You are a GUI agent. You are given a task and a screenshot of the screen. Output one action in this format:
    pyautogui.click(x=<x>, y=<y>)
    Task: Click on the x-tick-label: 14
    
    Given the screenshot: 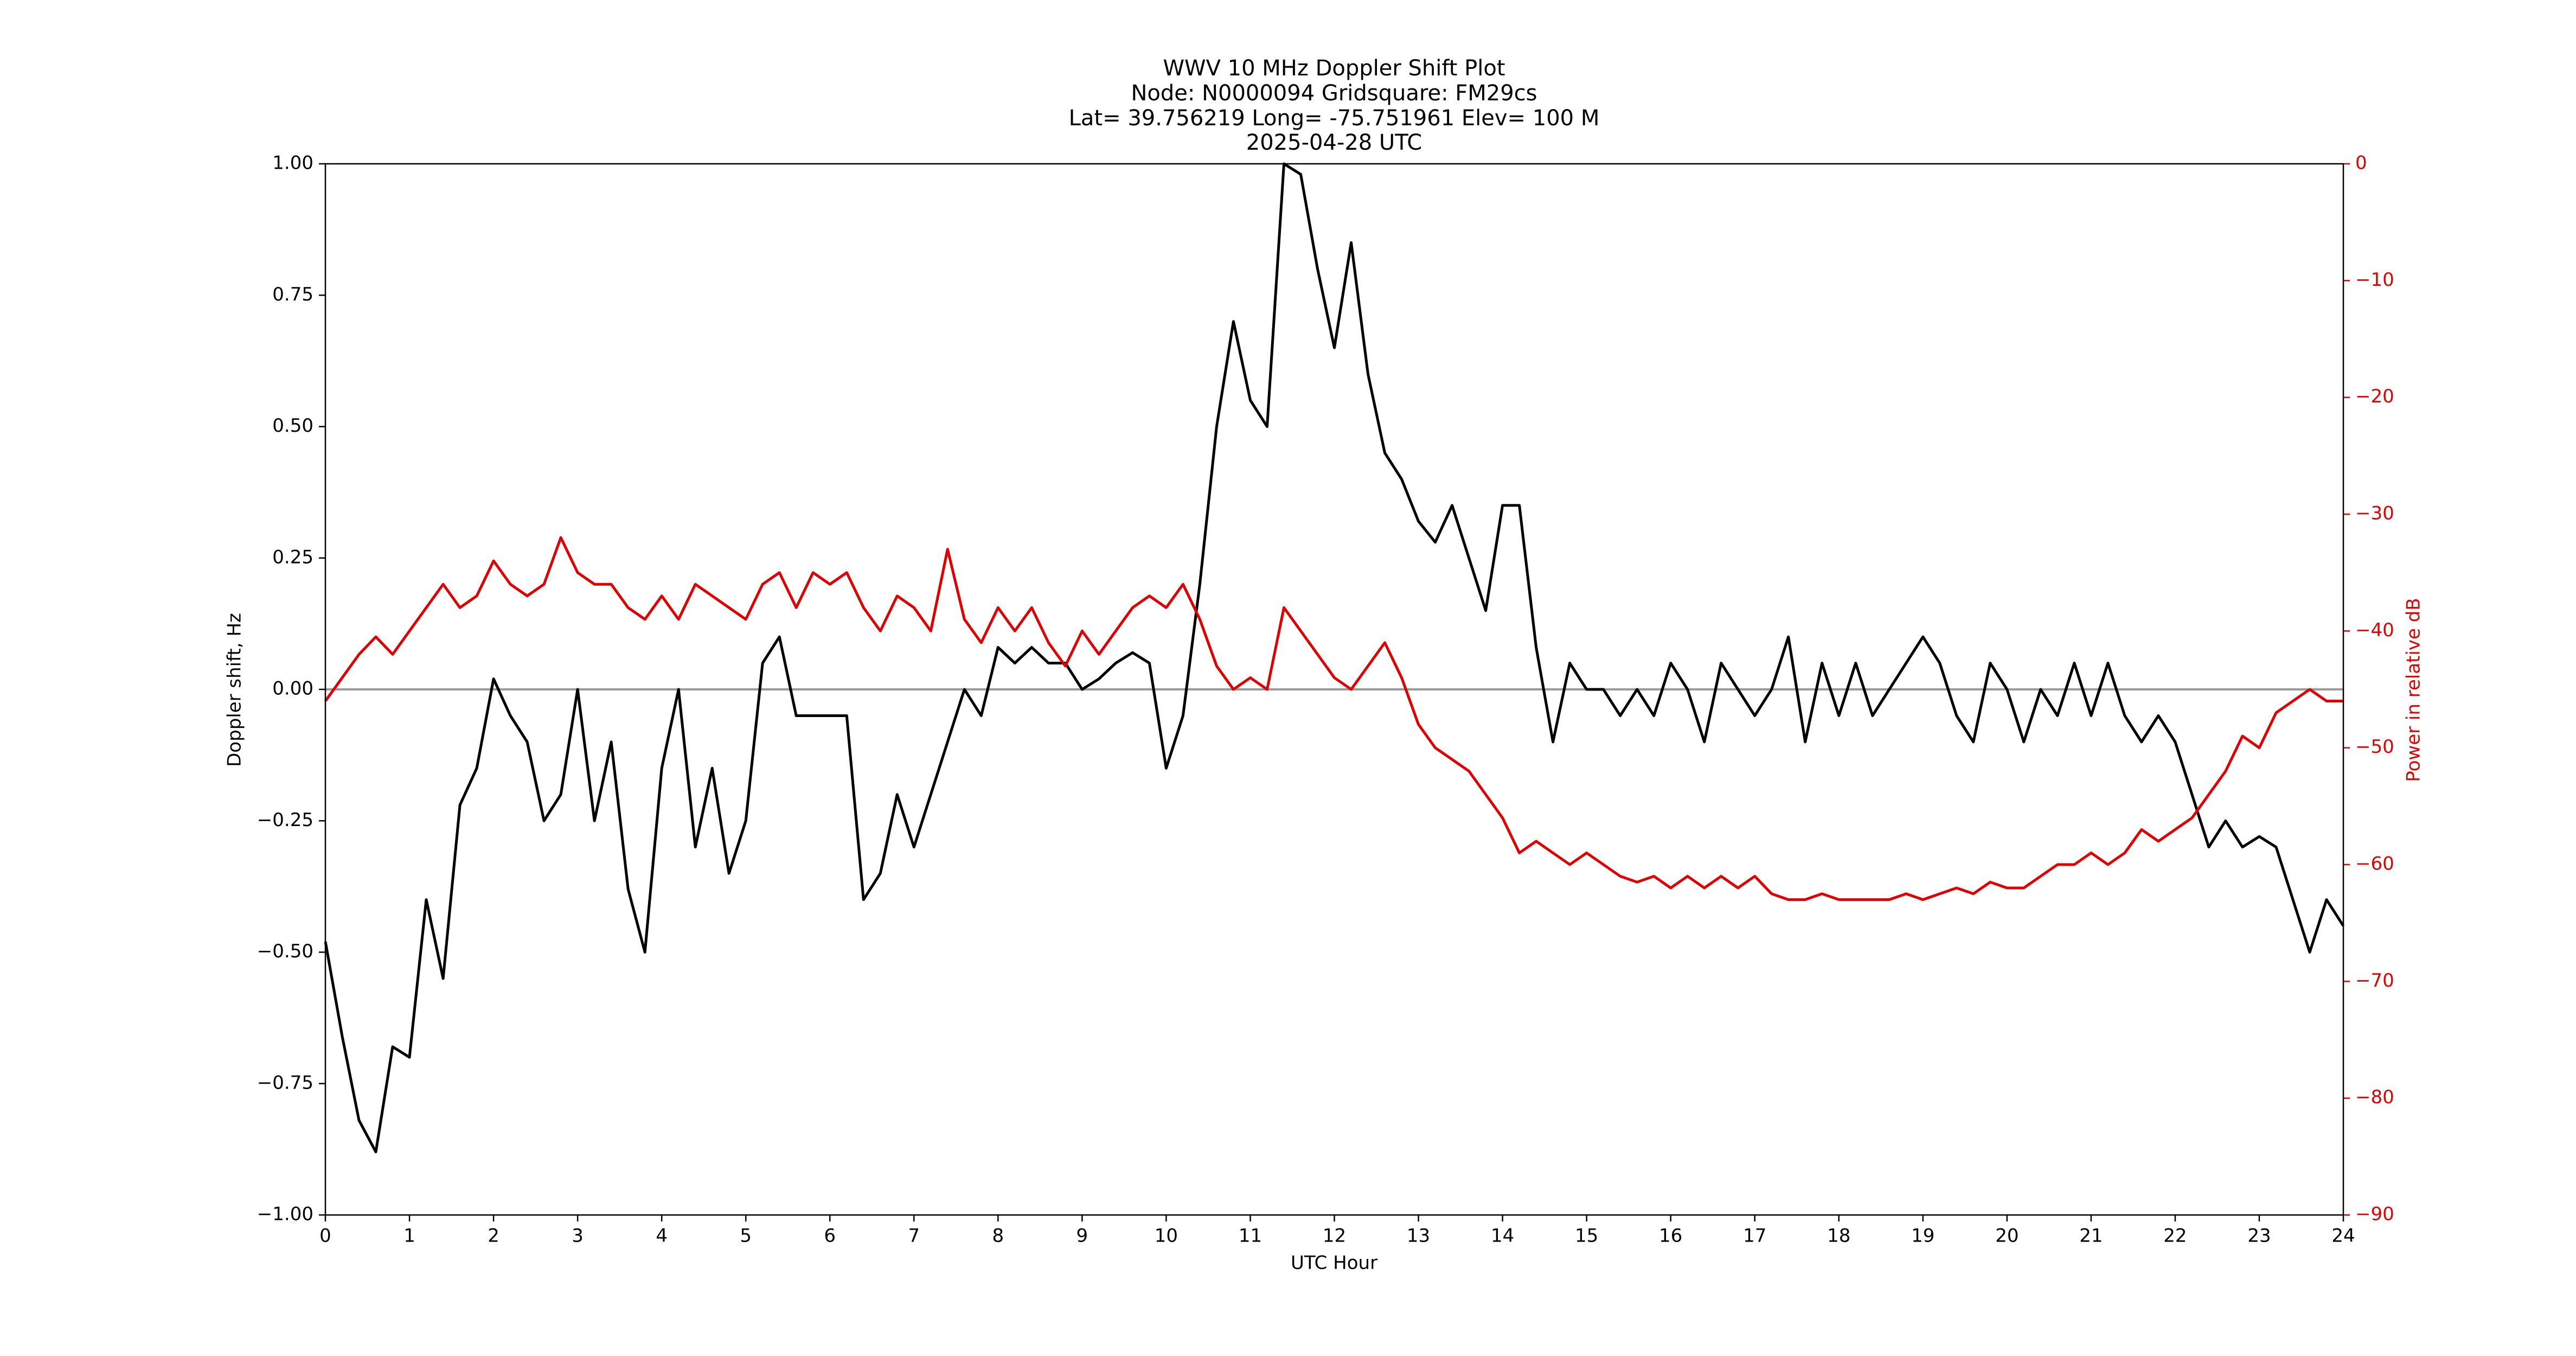 What is the action you would take?
    pyautogui.click(x=1502, y=1236)
    